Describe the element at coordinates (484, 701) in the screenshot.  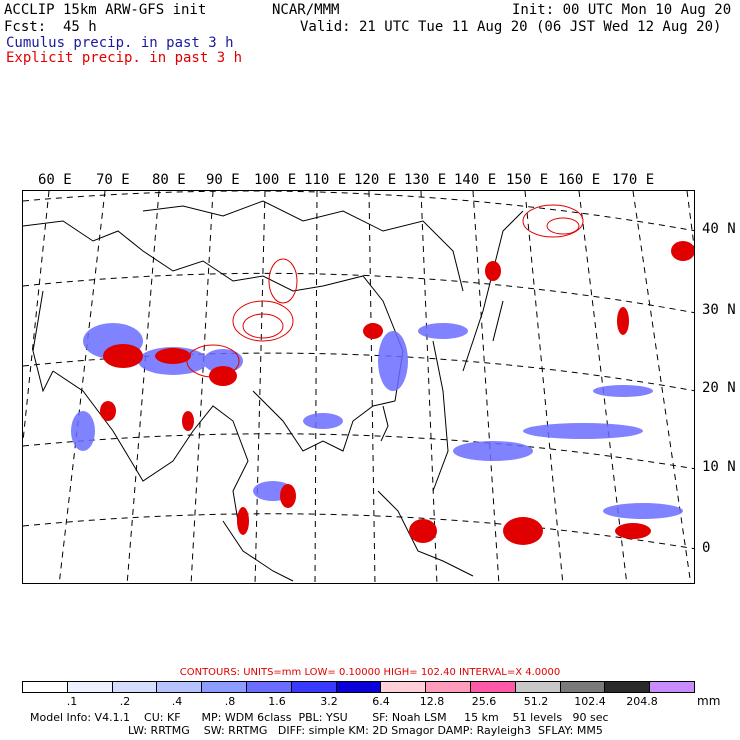
I see `legend-label: 25.6` at that location.